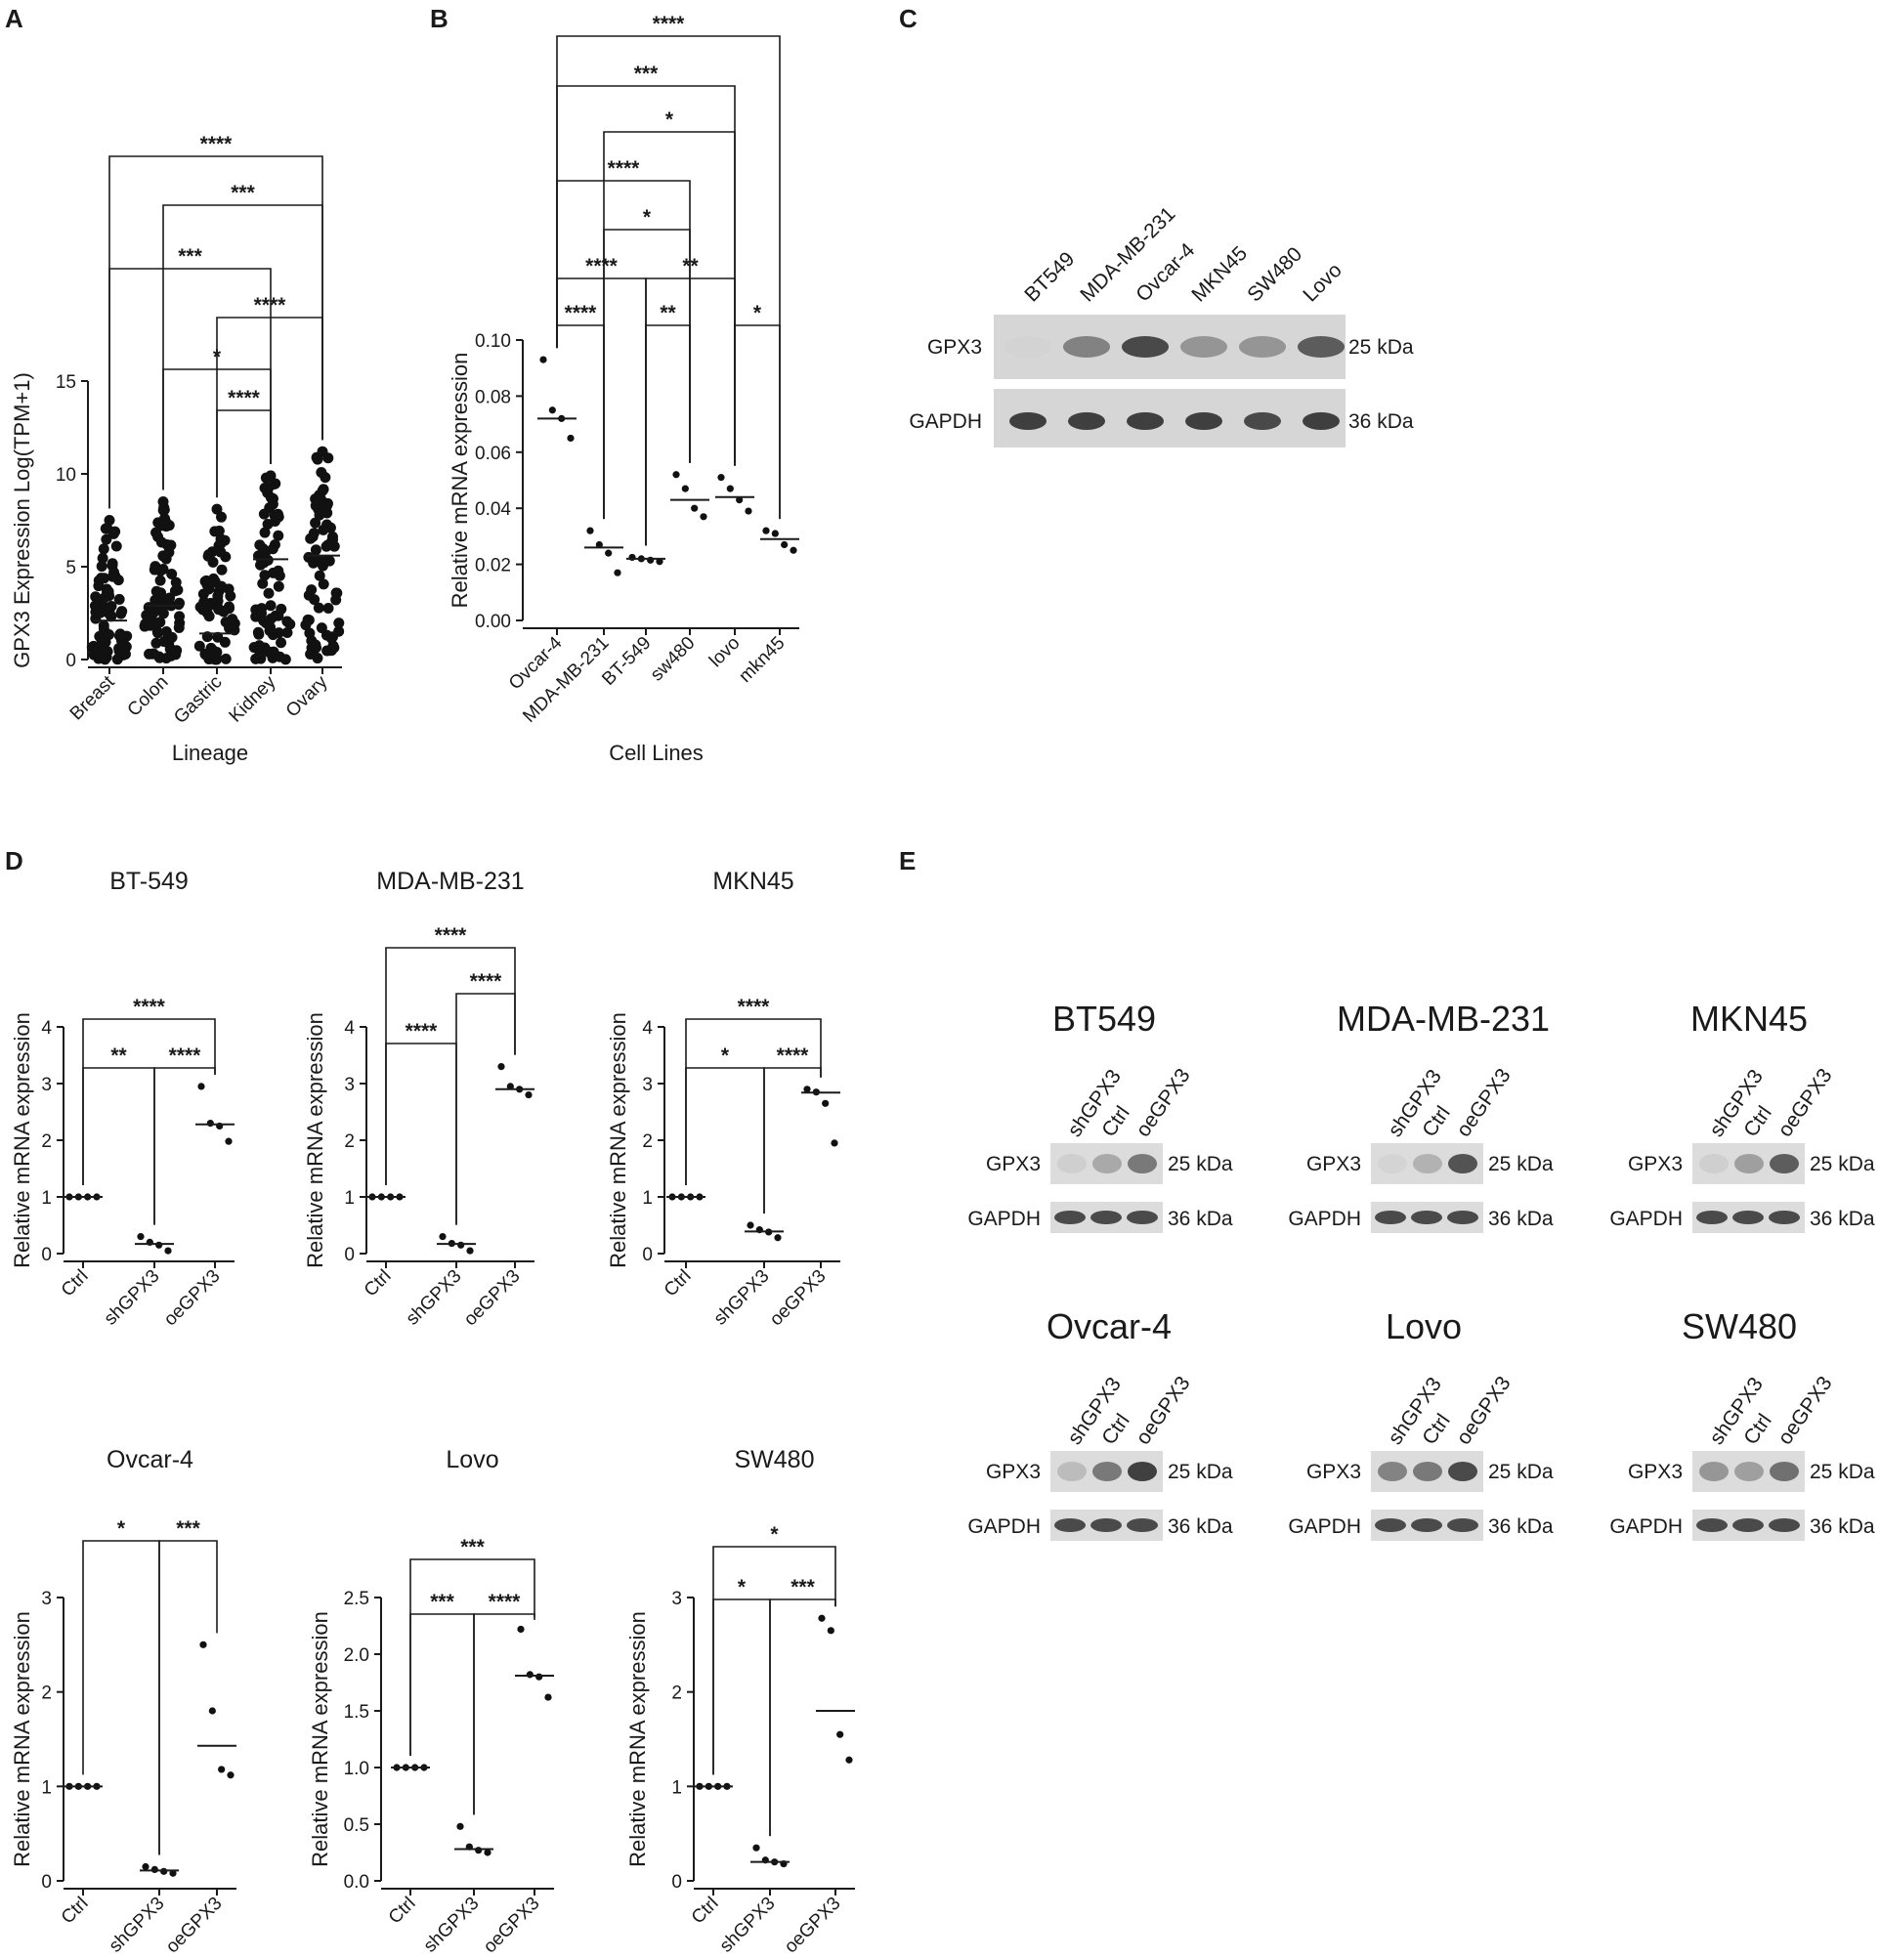 The image size is (1880, 1960). Describe the element at coordinates (356, 1655) in the screenshot. I see `y-tick-label: 2.0` at that location.